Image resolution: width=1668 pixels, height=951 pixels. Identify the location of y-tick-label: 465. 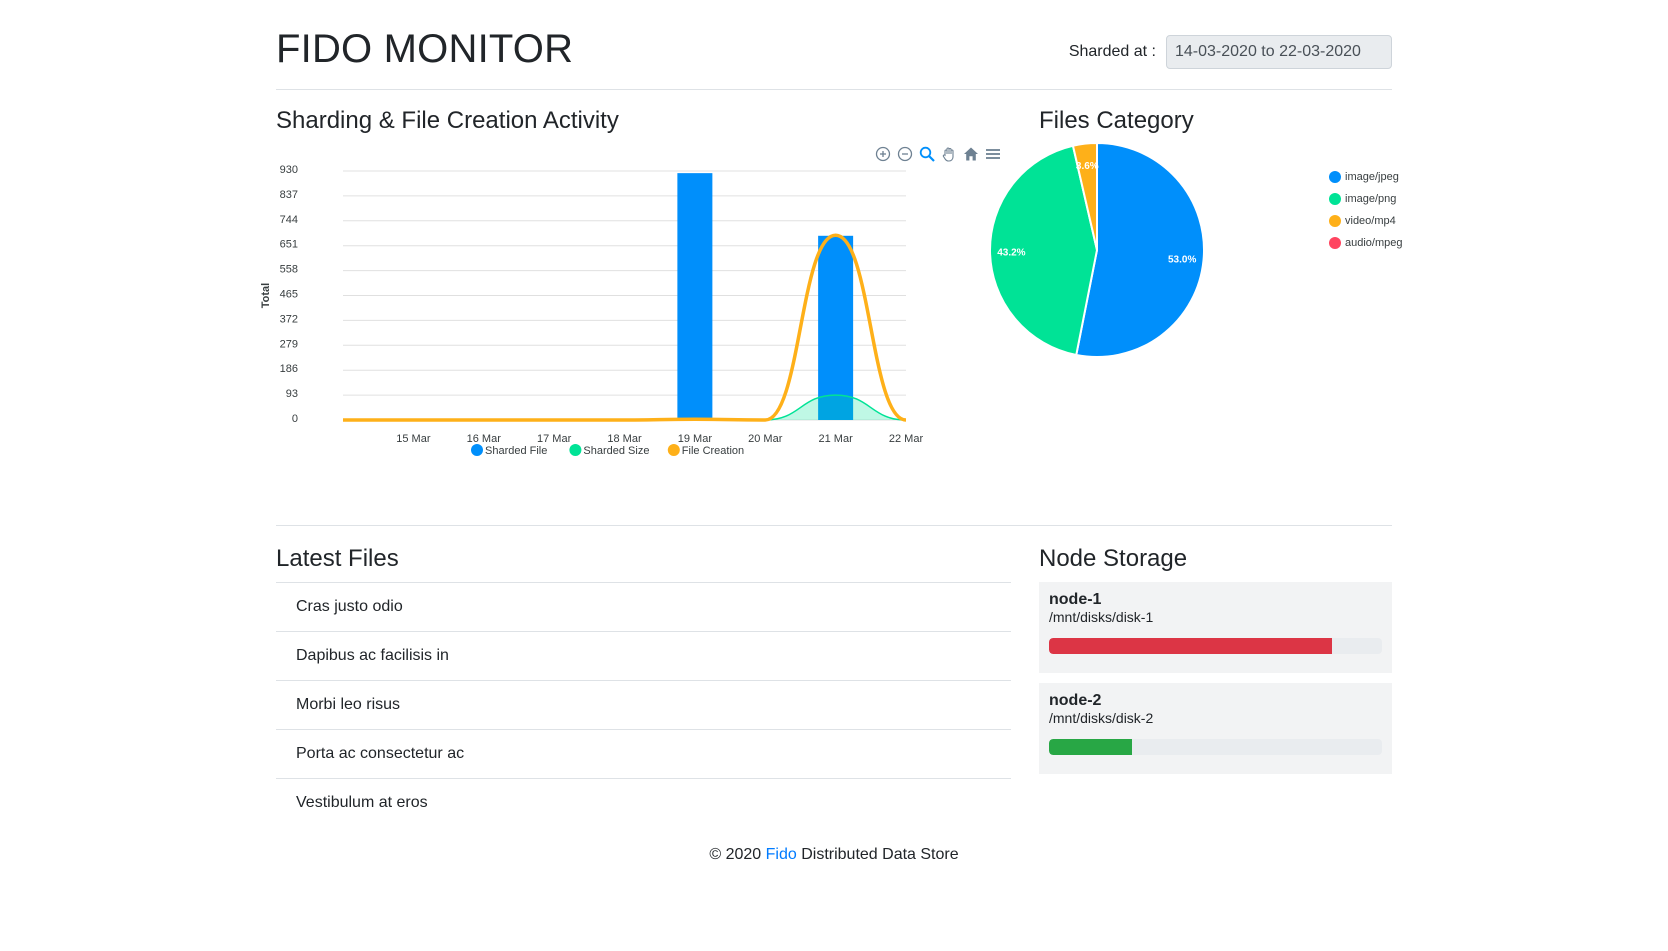
(289, 295).